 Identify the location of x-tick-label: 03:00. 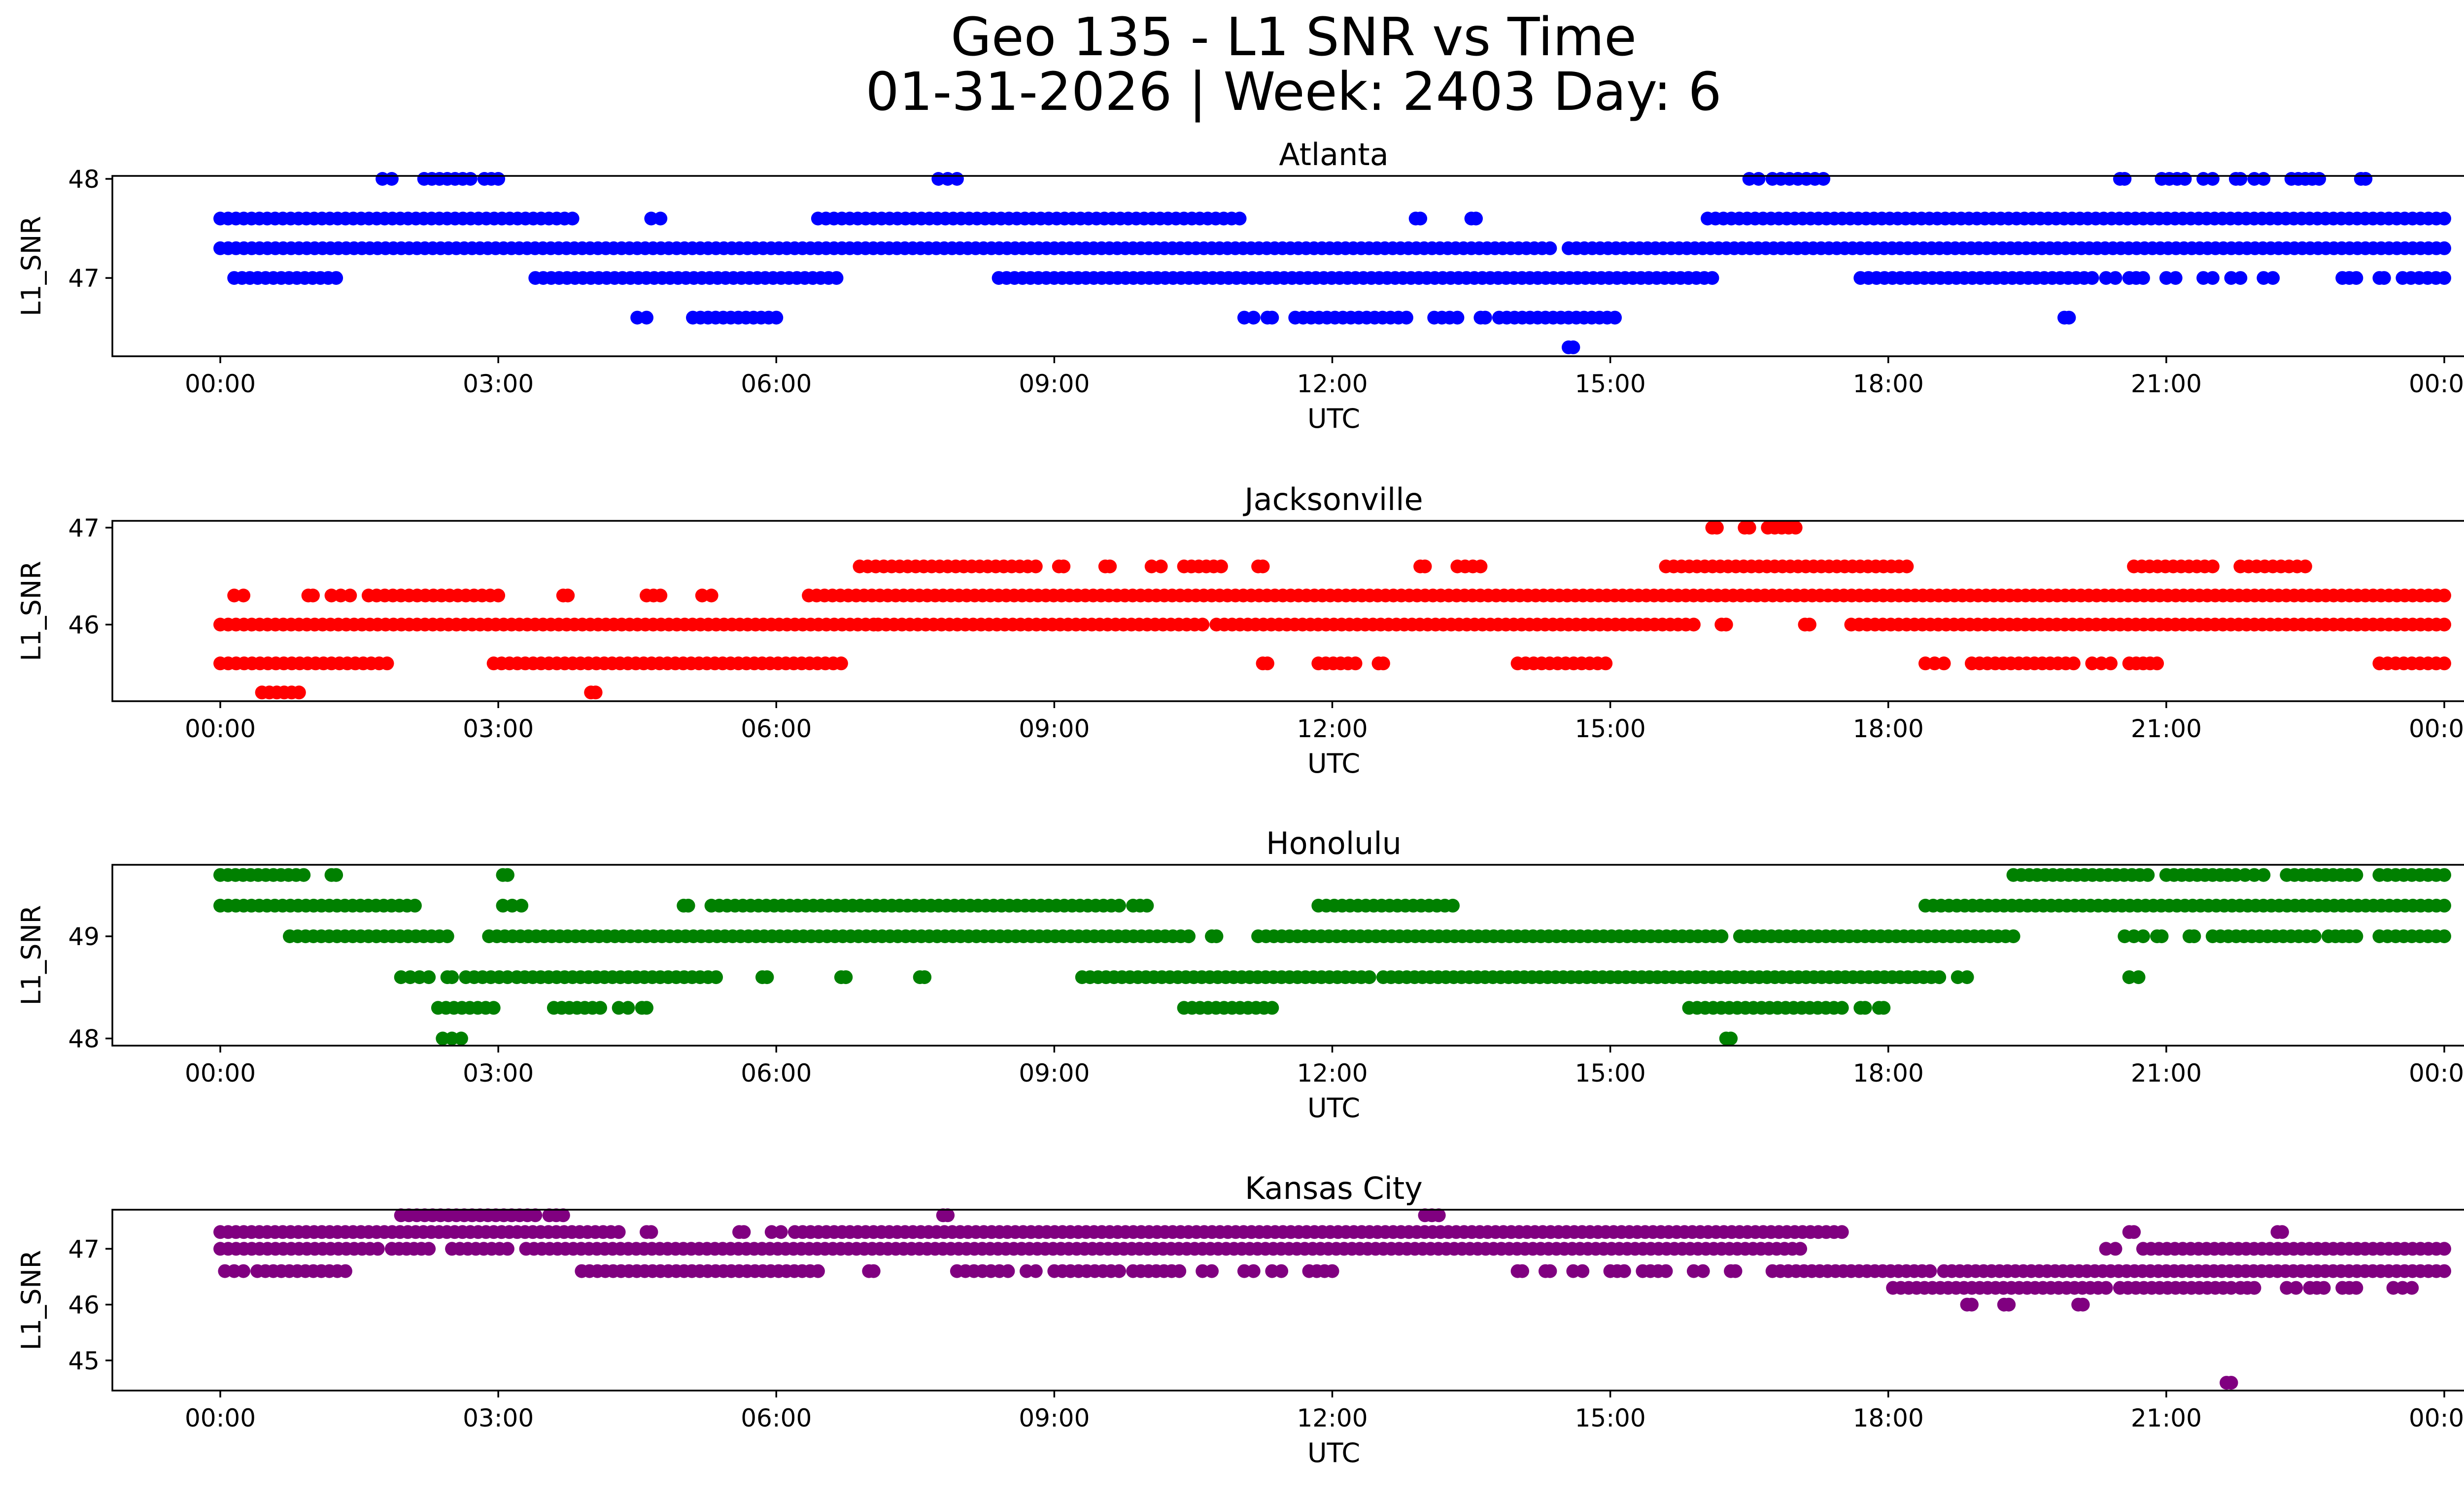
(498, 1073).